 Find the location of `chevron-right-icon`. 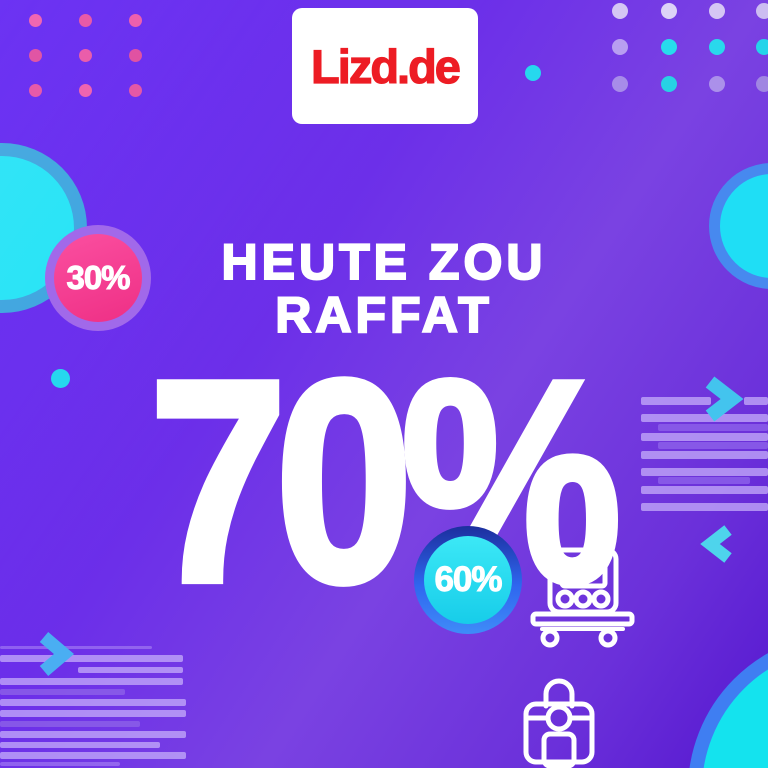

chevron-right-icon is located at coordinates (724, 399).